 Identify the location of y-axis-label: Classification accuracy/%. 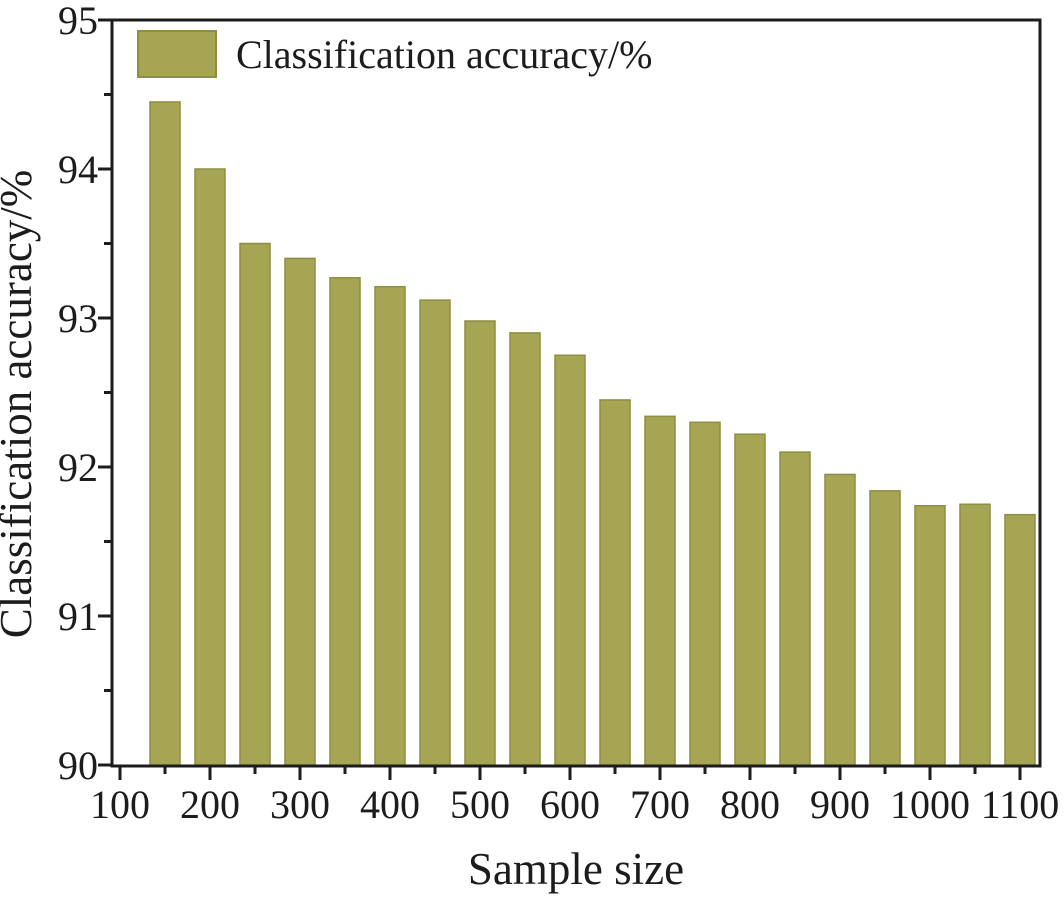
(20, 404).